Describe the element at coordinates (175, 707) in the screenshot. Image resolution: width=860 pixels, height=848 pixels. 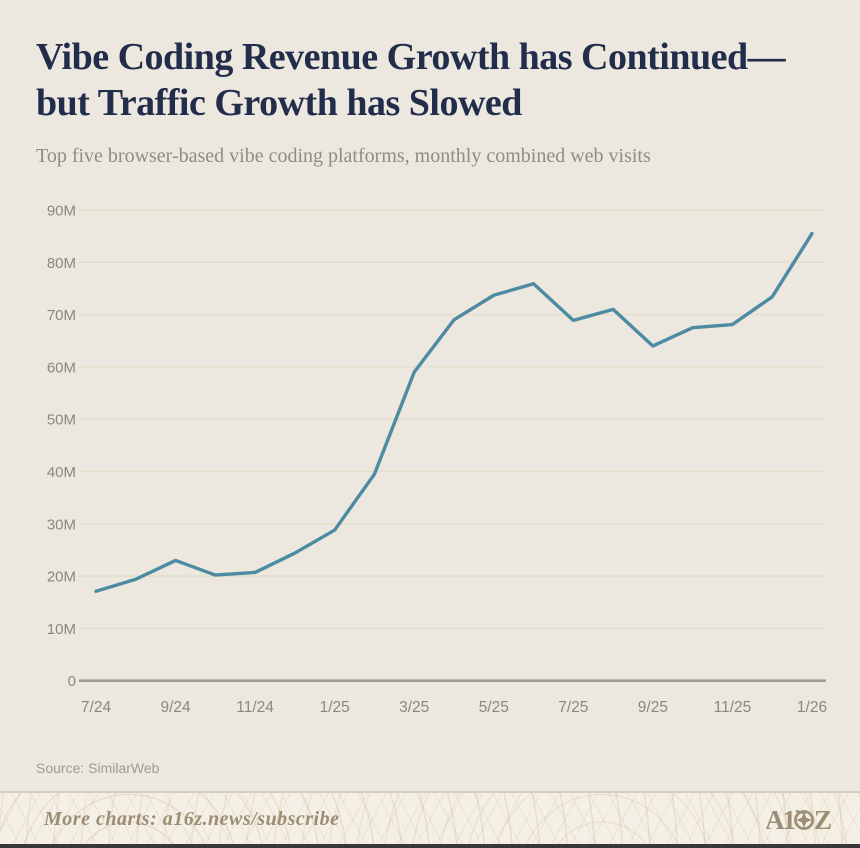
I see `x-axis-tick-label: 9/24` at that location.